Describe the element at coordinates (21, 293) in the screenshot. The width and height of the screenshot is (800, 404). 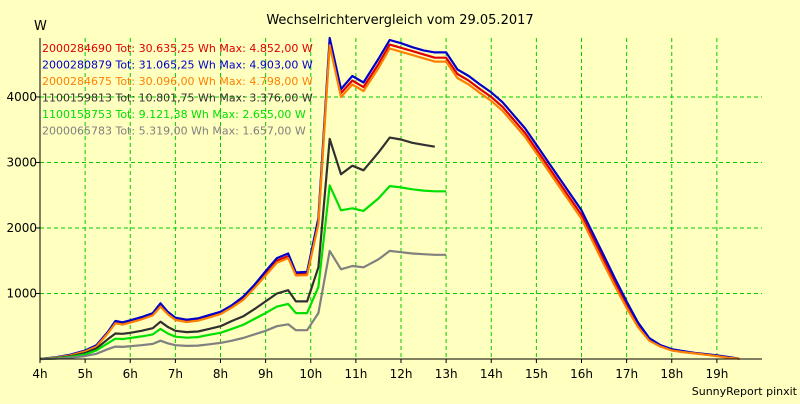
I see `y-tick-label: 1000` at that location.